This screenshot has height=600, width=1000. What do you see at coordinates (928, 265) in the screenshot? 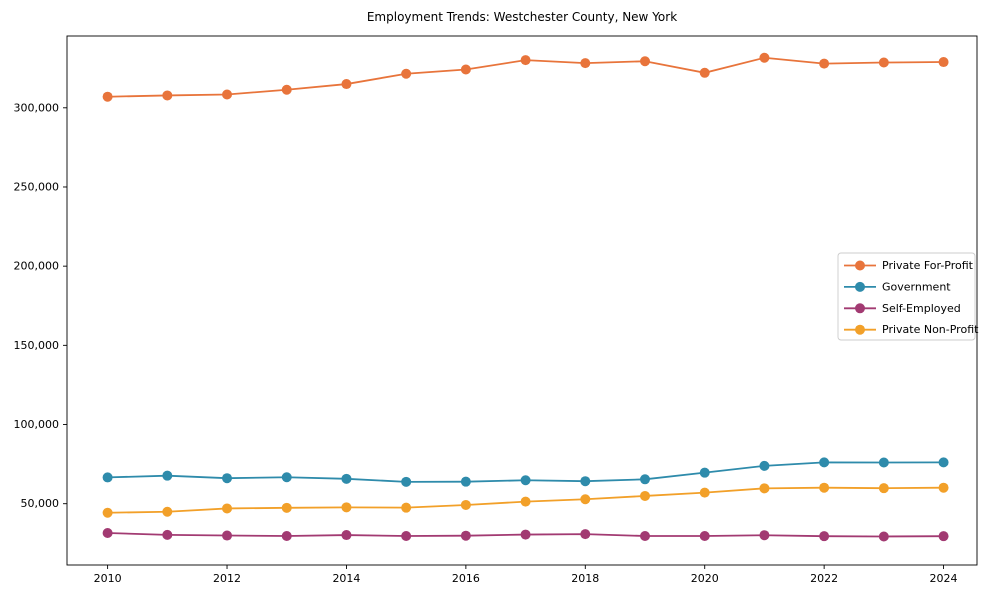
I see `legend-label: Private For-Profit` at bounding box center [928, 265].